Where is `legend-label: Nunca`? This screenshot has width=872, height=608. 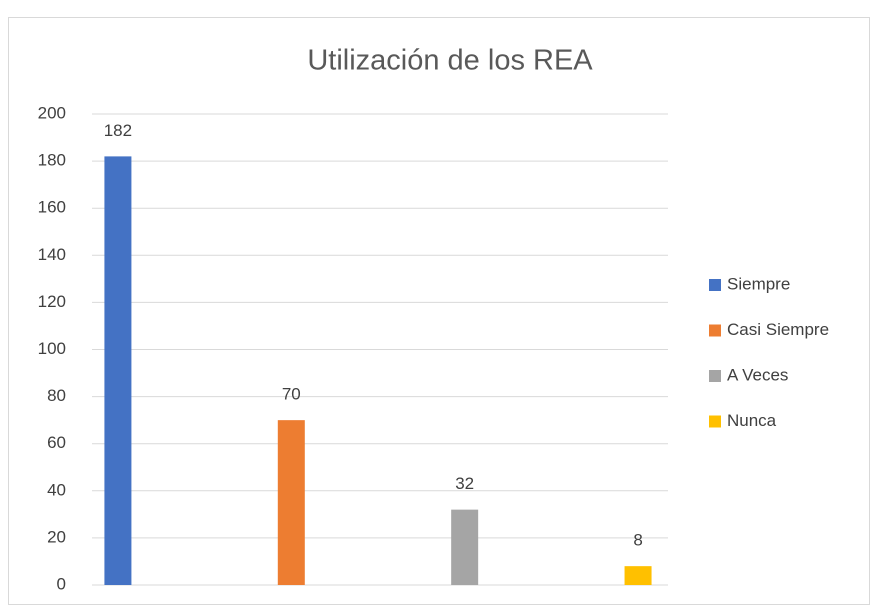 legend-label: Nunca is located at coordinates (752, 420).